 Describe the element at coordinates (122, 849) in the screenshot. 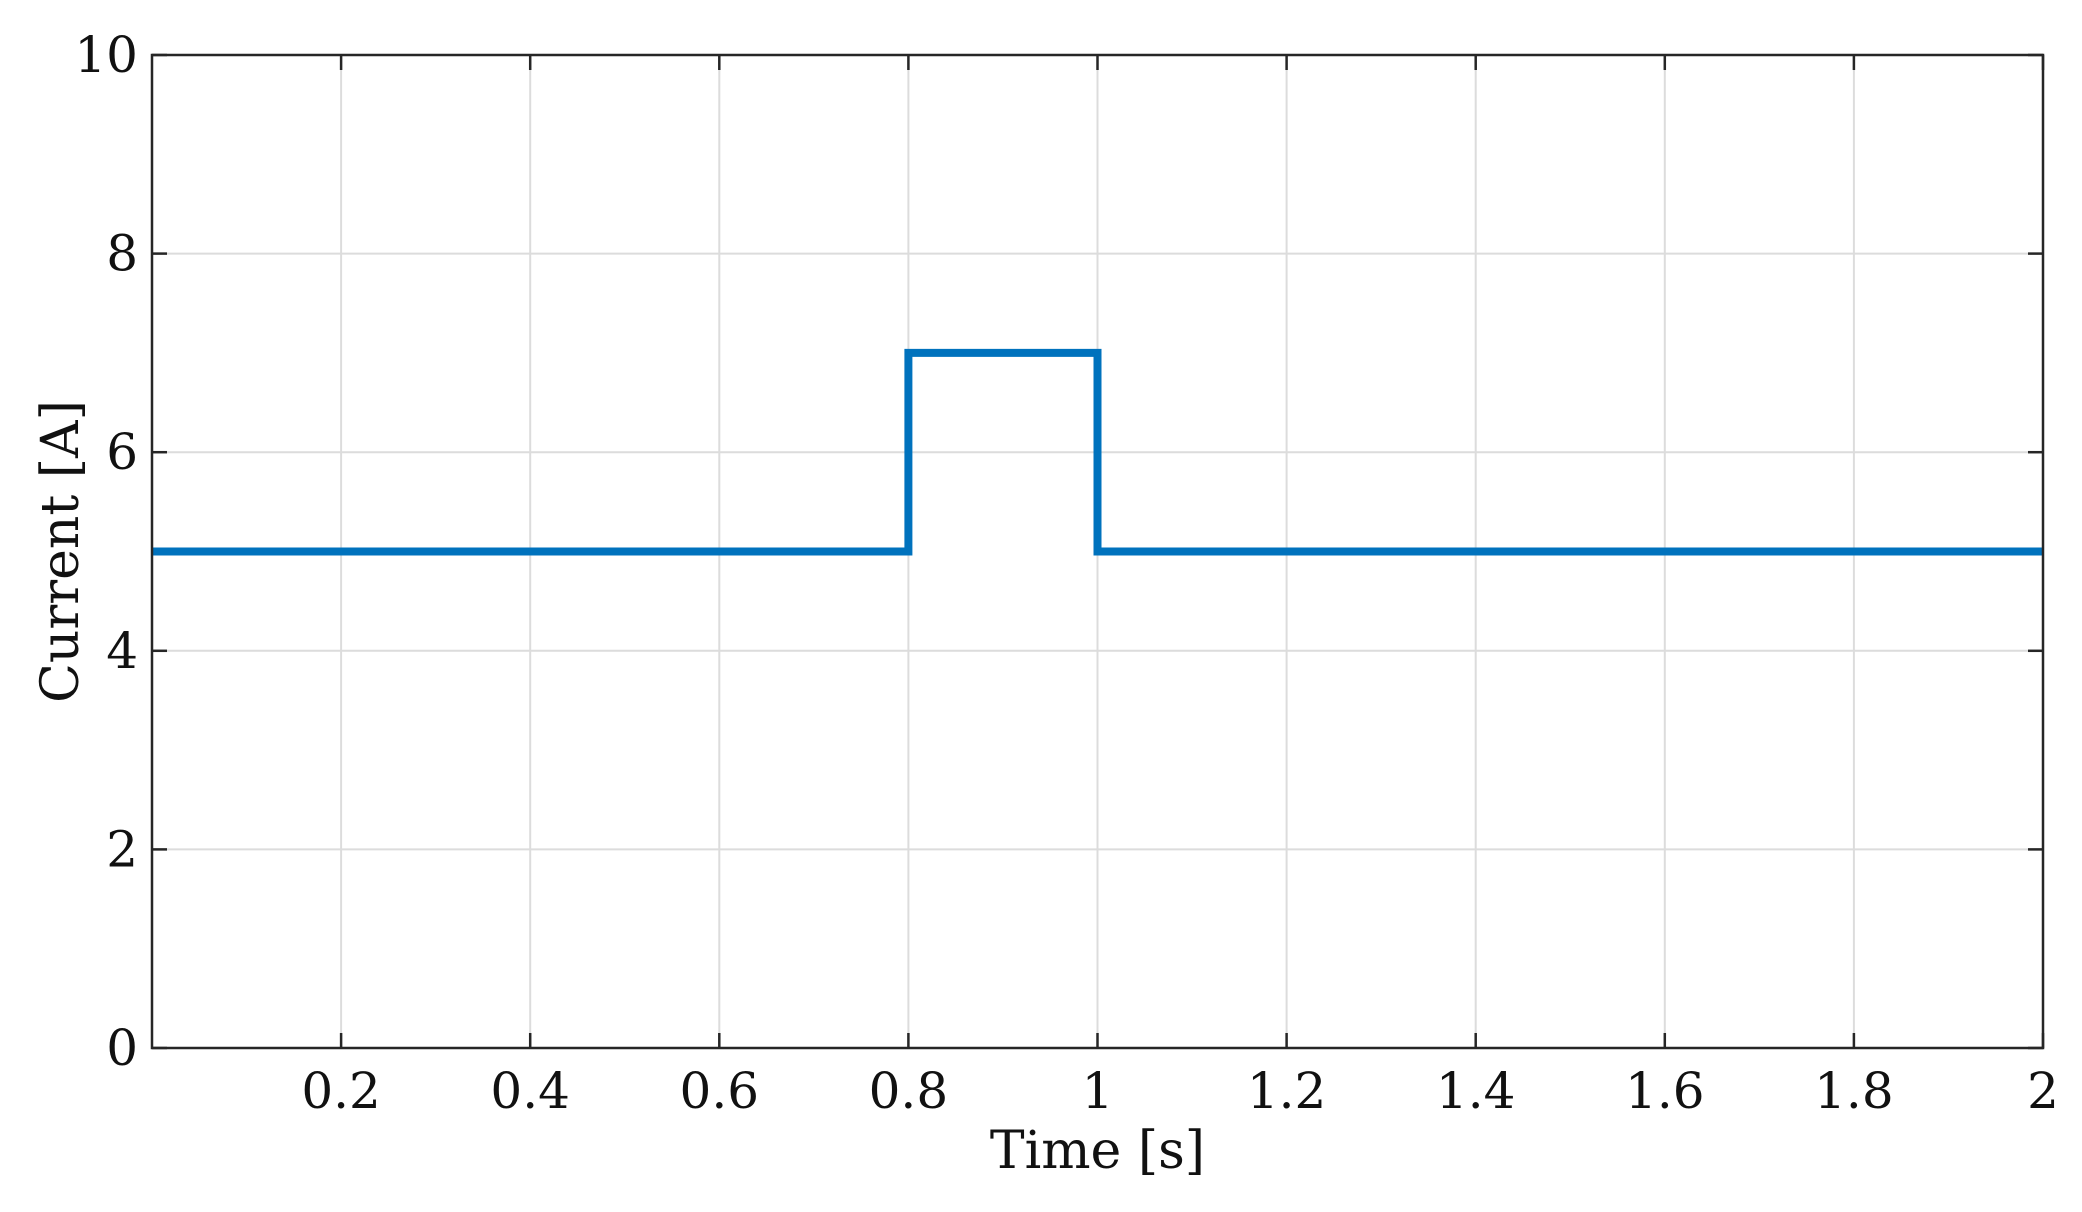

I see `y-tick-label: 2` at that location.